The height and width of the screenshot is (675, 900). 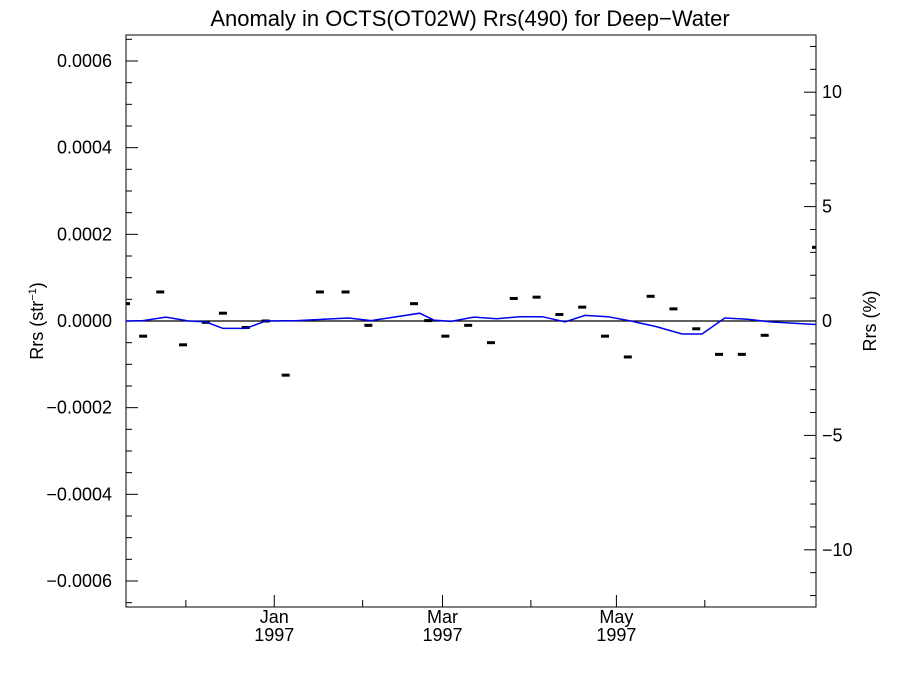 I want to click on left-tick-label: −0.0006, so click(x=79, y=581).